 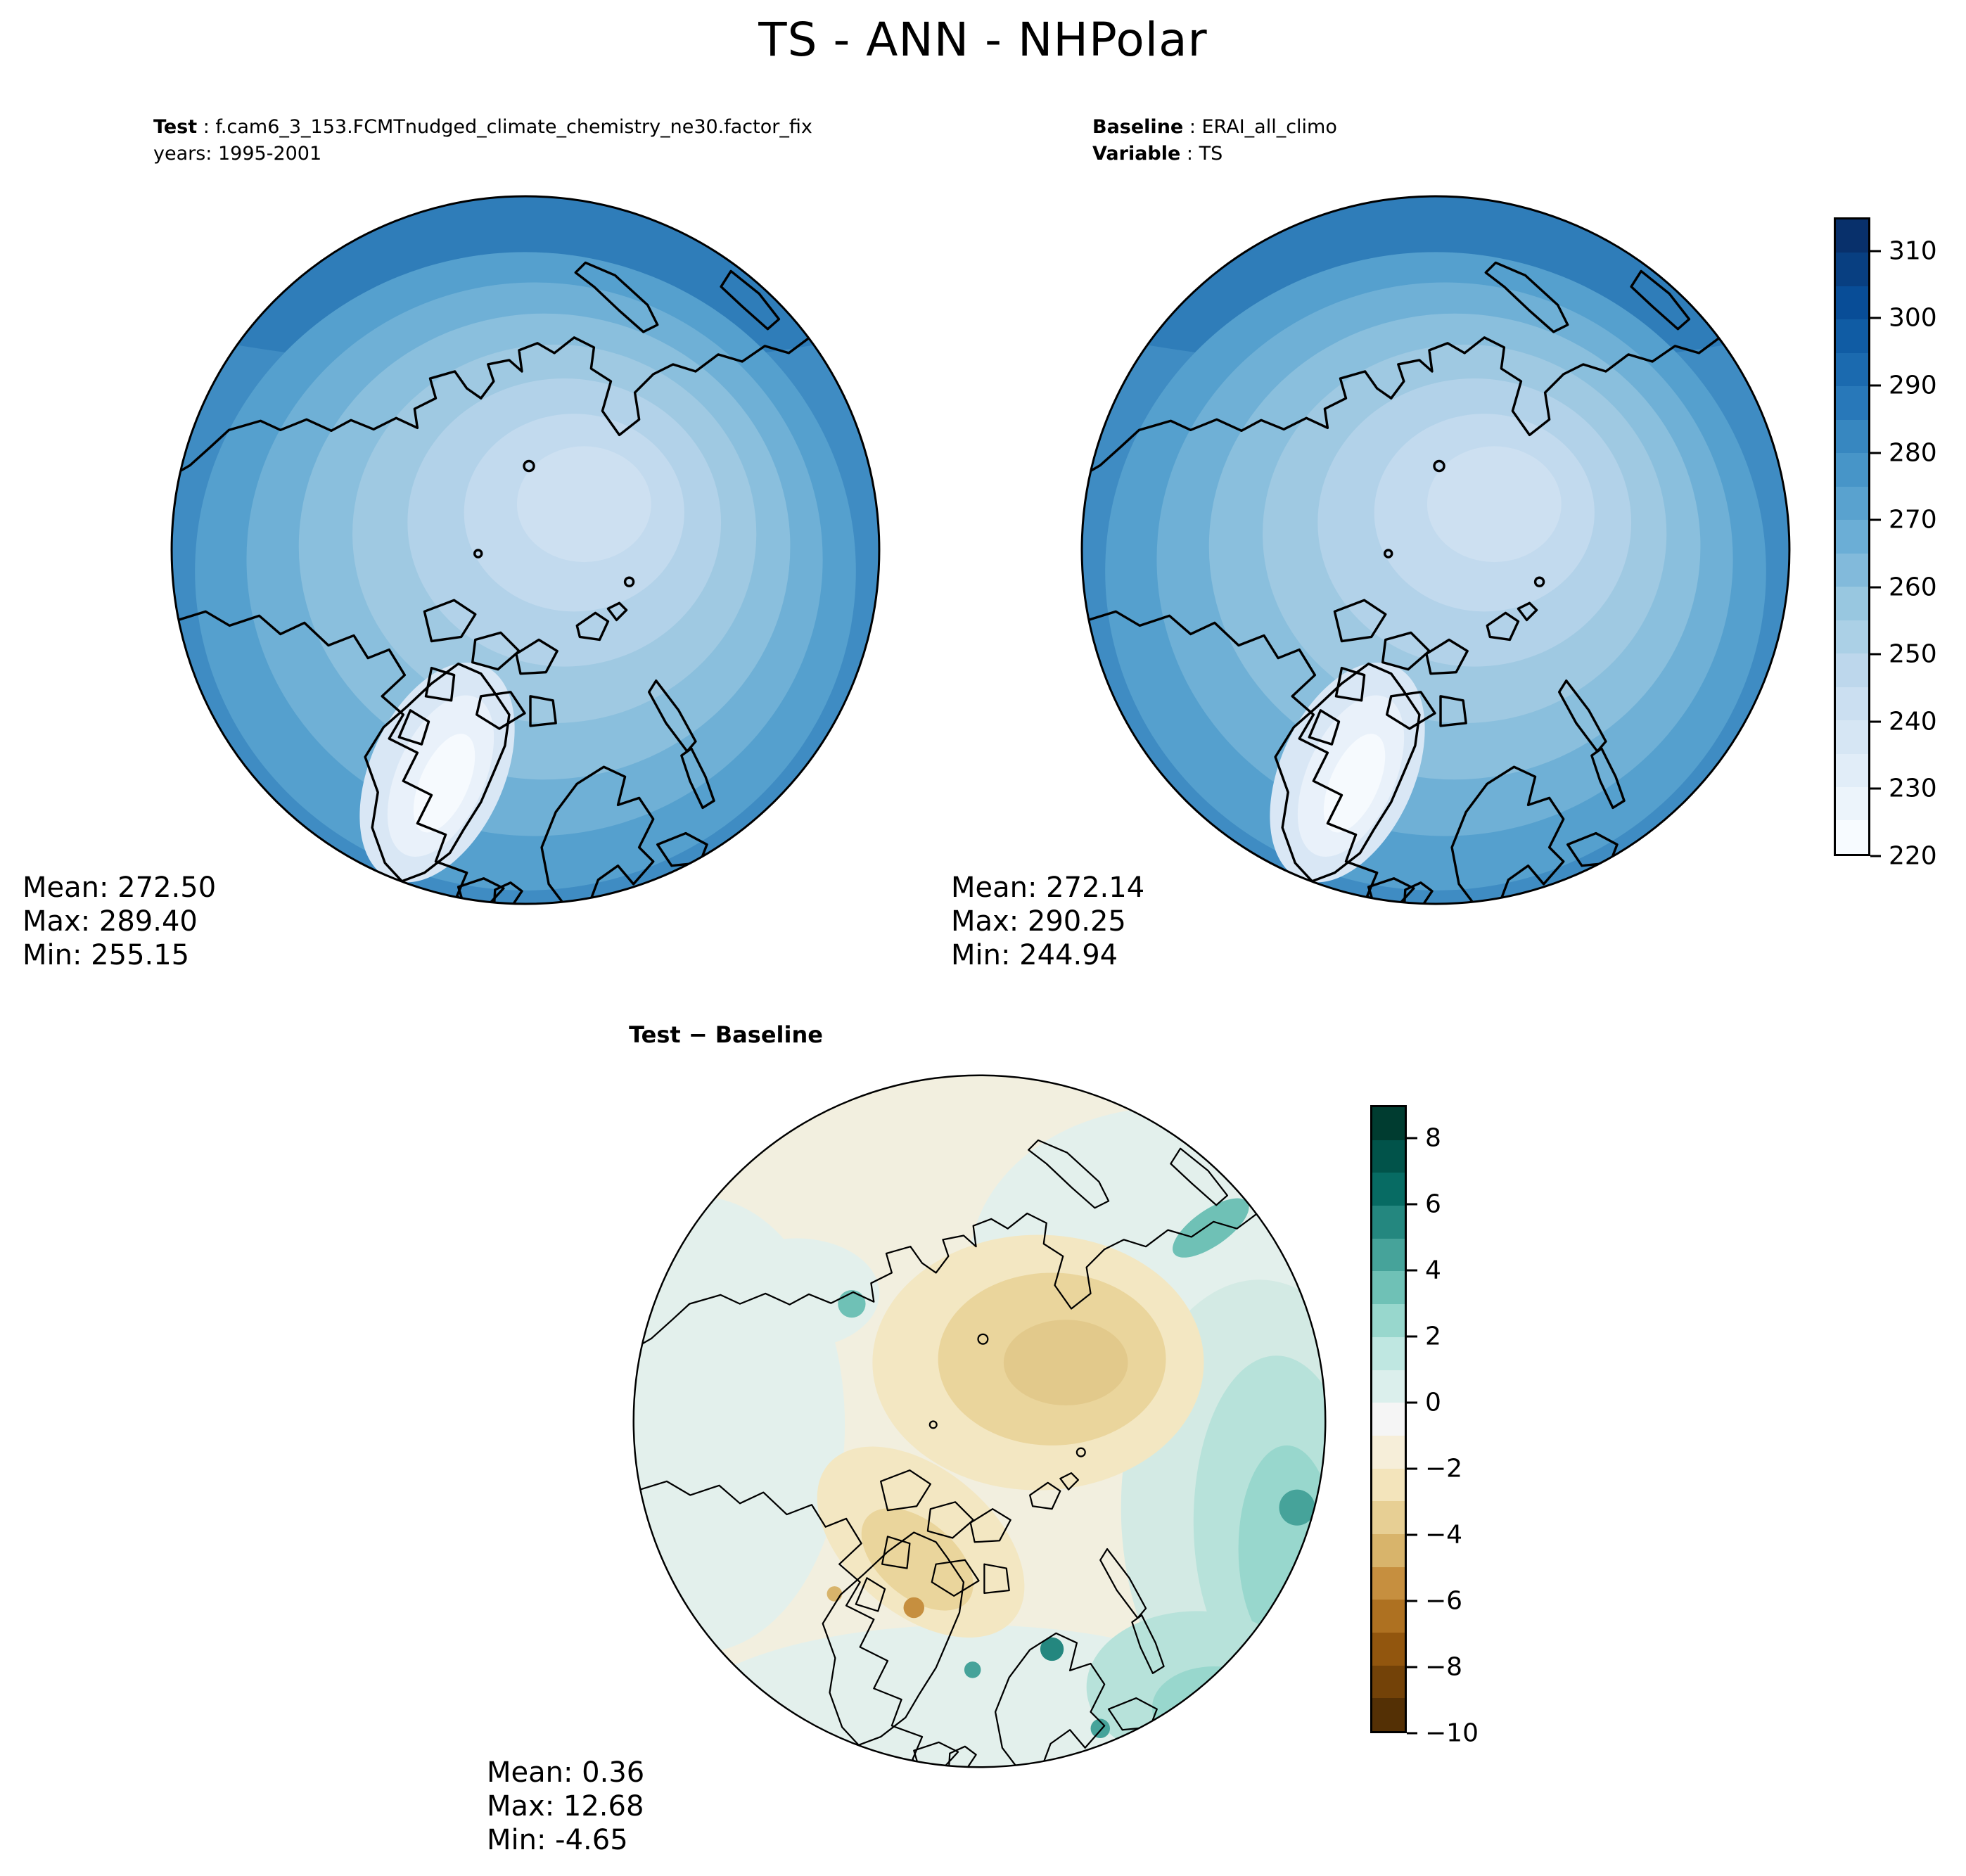 I want to click on difference-stats: Mean: 0.36 Max: 12.68 Min: -4.65, so click(x=565, y=1807).